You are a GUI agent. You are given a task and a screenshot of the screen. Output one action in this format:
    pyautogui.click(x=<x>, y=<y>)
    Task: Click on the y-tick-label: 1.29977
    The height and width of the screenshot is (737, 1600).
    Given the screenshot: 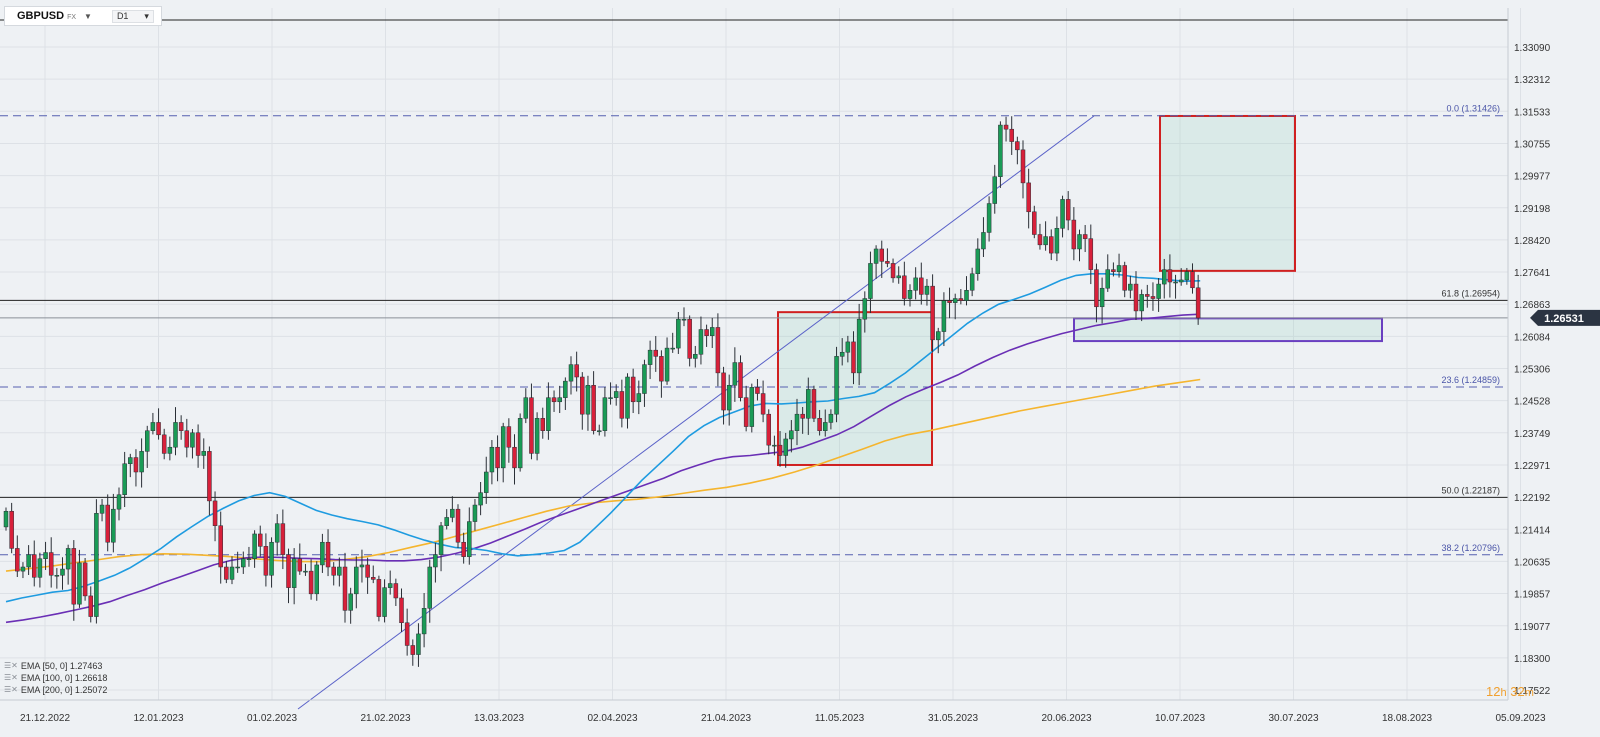 What is the action you would take?
    pyautogui.click(x=1532, y=177)
    